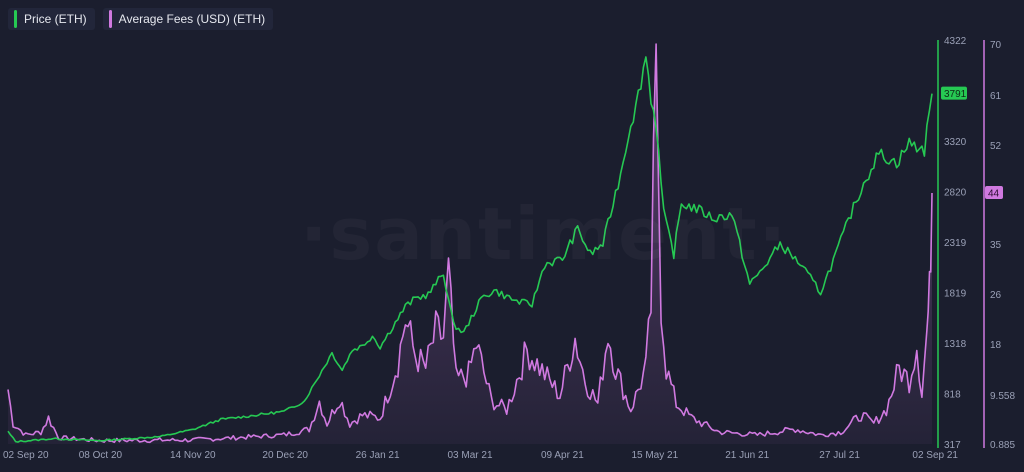 The height and width of the screenshot is (472, 1024). What do you see at coordinates (996, 295) in the screenshot?
I see `fees-tick-label: 26` at bounding box center [996, 295].